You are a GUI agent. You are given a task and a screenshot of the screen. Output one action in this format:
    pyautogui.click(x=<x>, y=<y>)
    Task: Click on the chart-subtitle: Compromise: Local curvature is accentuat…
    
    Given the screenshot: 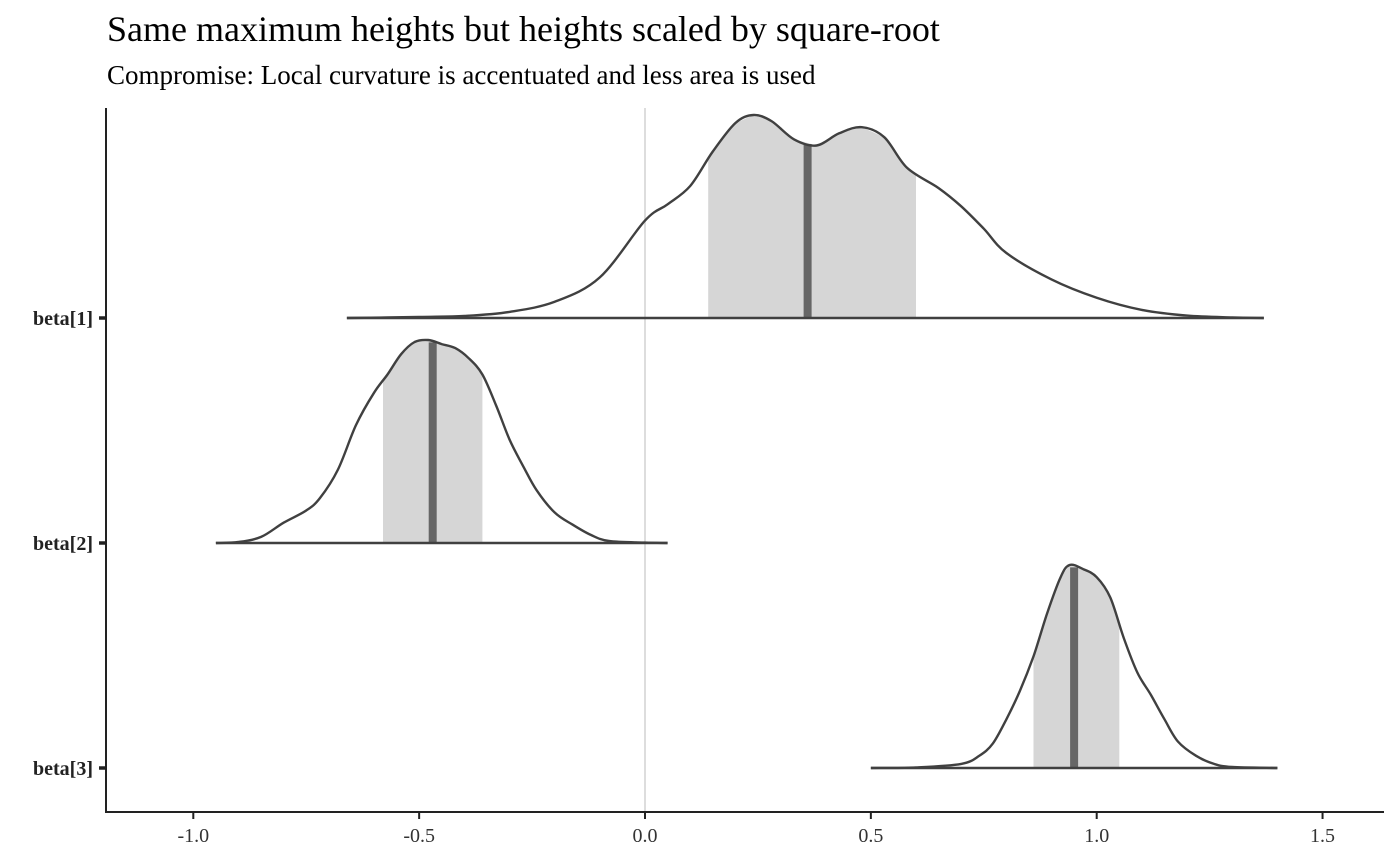 What is the action you would take?
    pyautogui.click(x=461, y=75)
    